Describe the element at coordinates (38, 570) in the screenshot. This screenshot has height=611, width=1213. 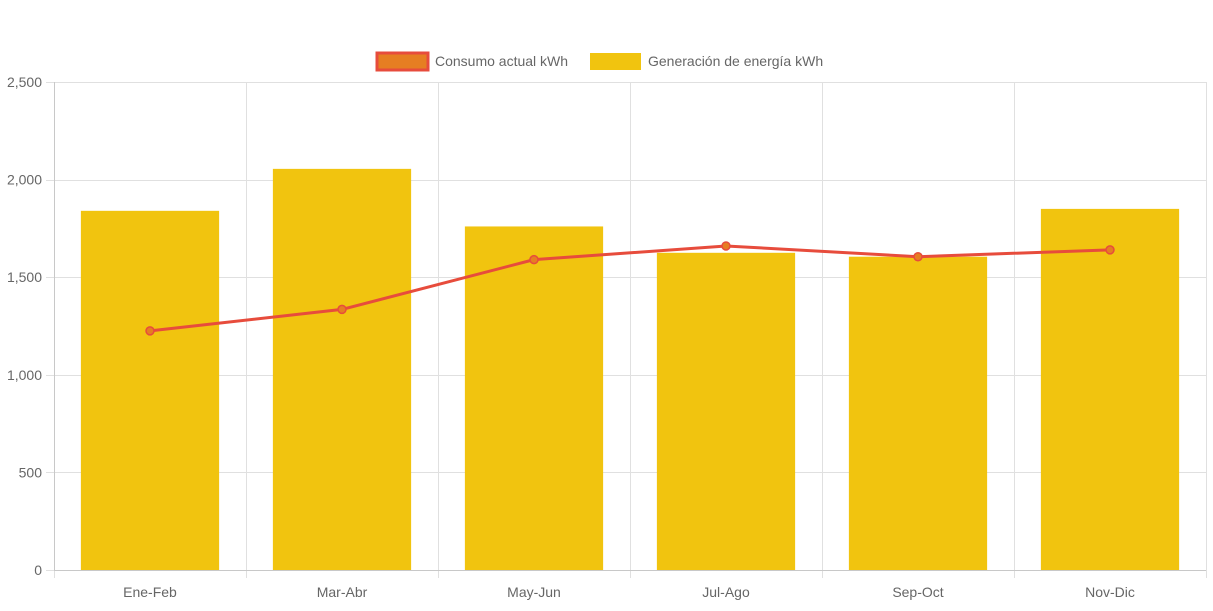
I see `y-tick-label: 0` at that location.